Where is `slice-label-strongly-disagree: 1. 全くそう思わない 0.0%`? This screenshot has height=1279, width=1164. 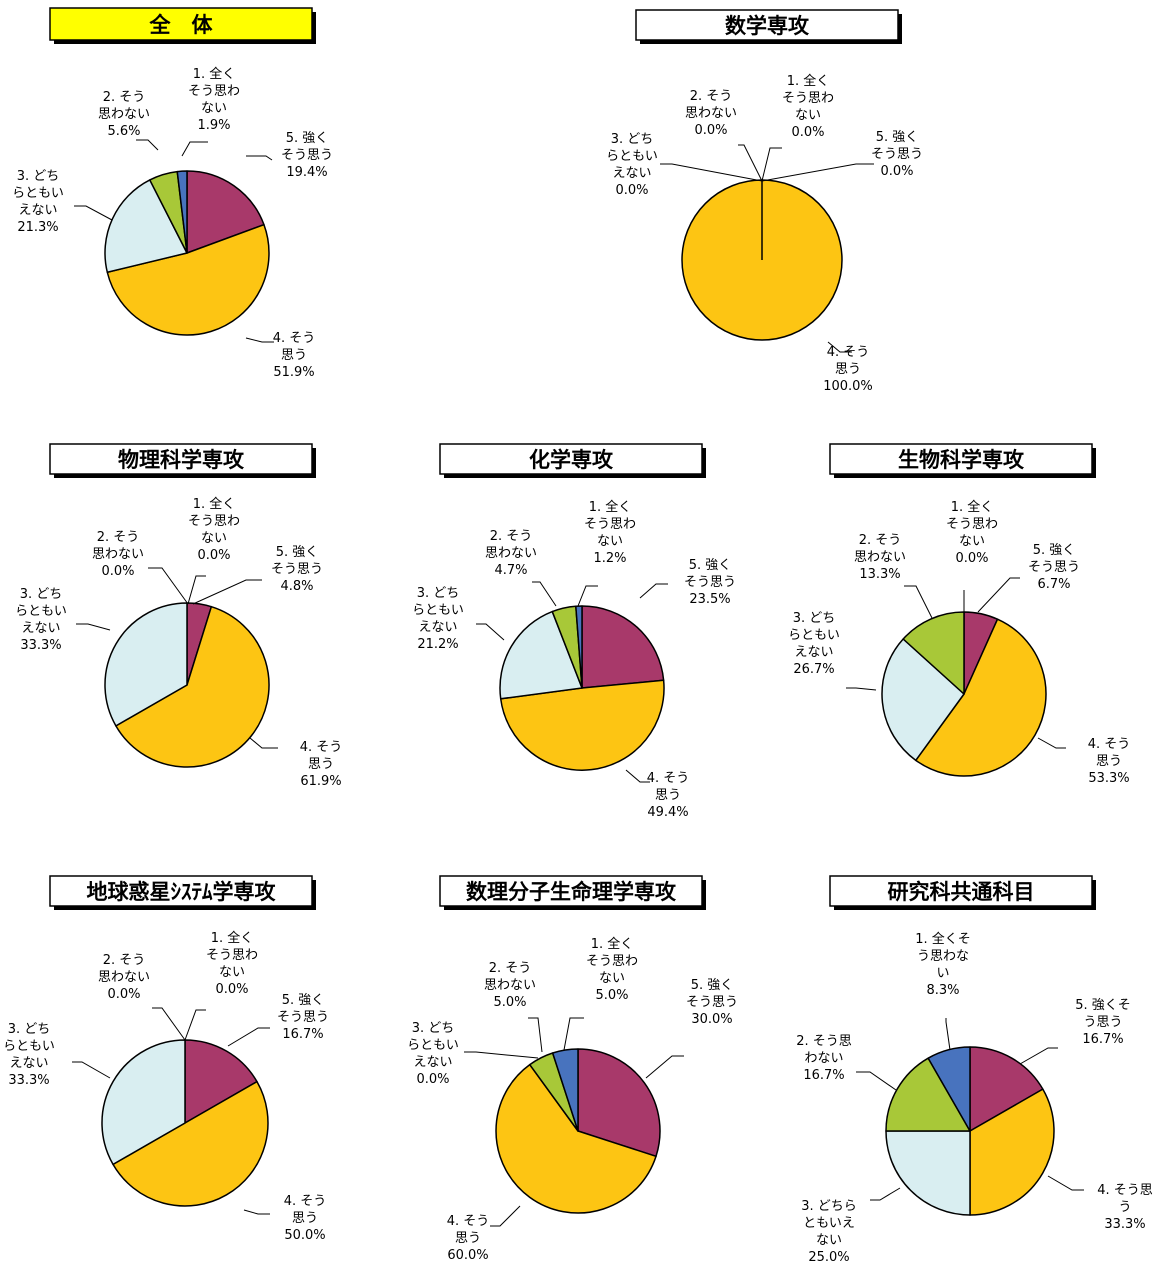
slice-label-strongly-disagree: 1. 全くそう思わない 0.0% is located at coordinates (214, 529).